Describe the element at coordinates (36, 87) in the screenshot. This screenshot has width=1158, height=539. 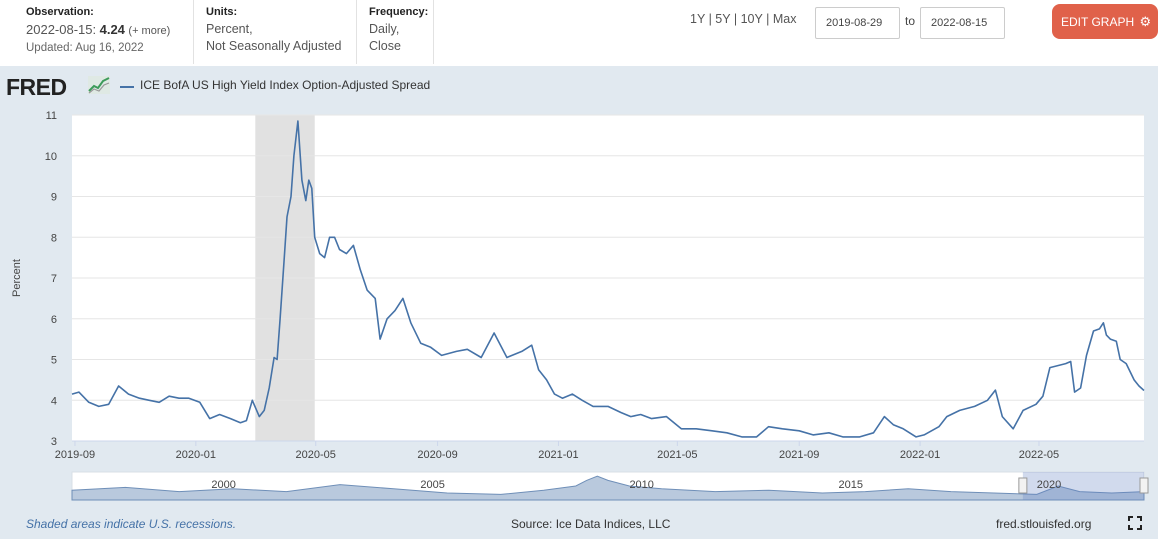
I see `fred-logo: FRED` at that location.